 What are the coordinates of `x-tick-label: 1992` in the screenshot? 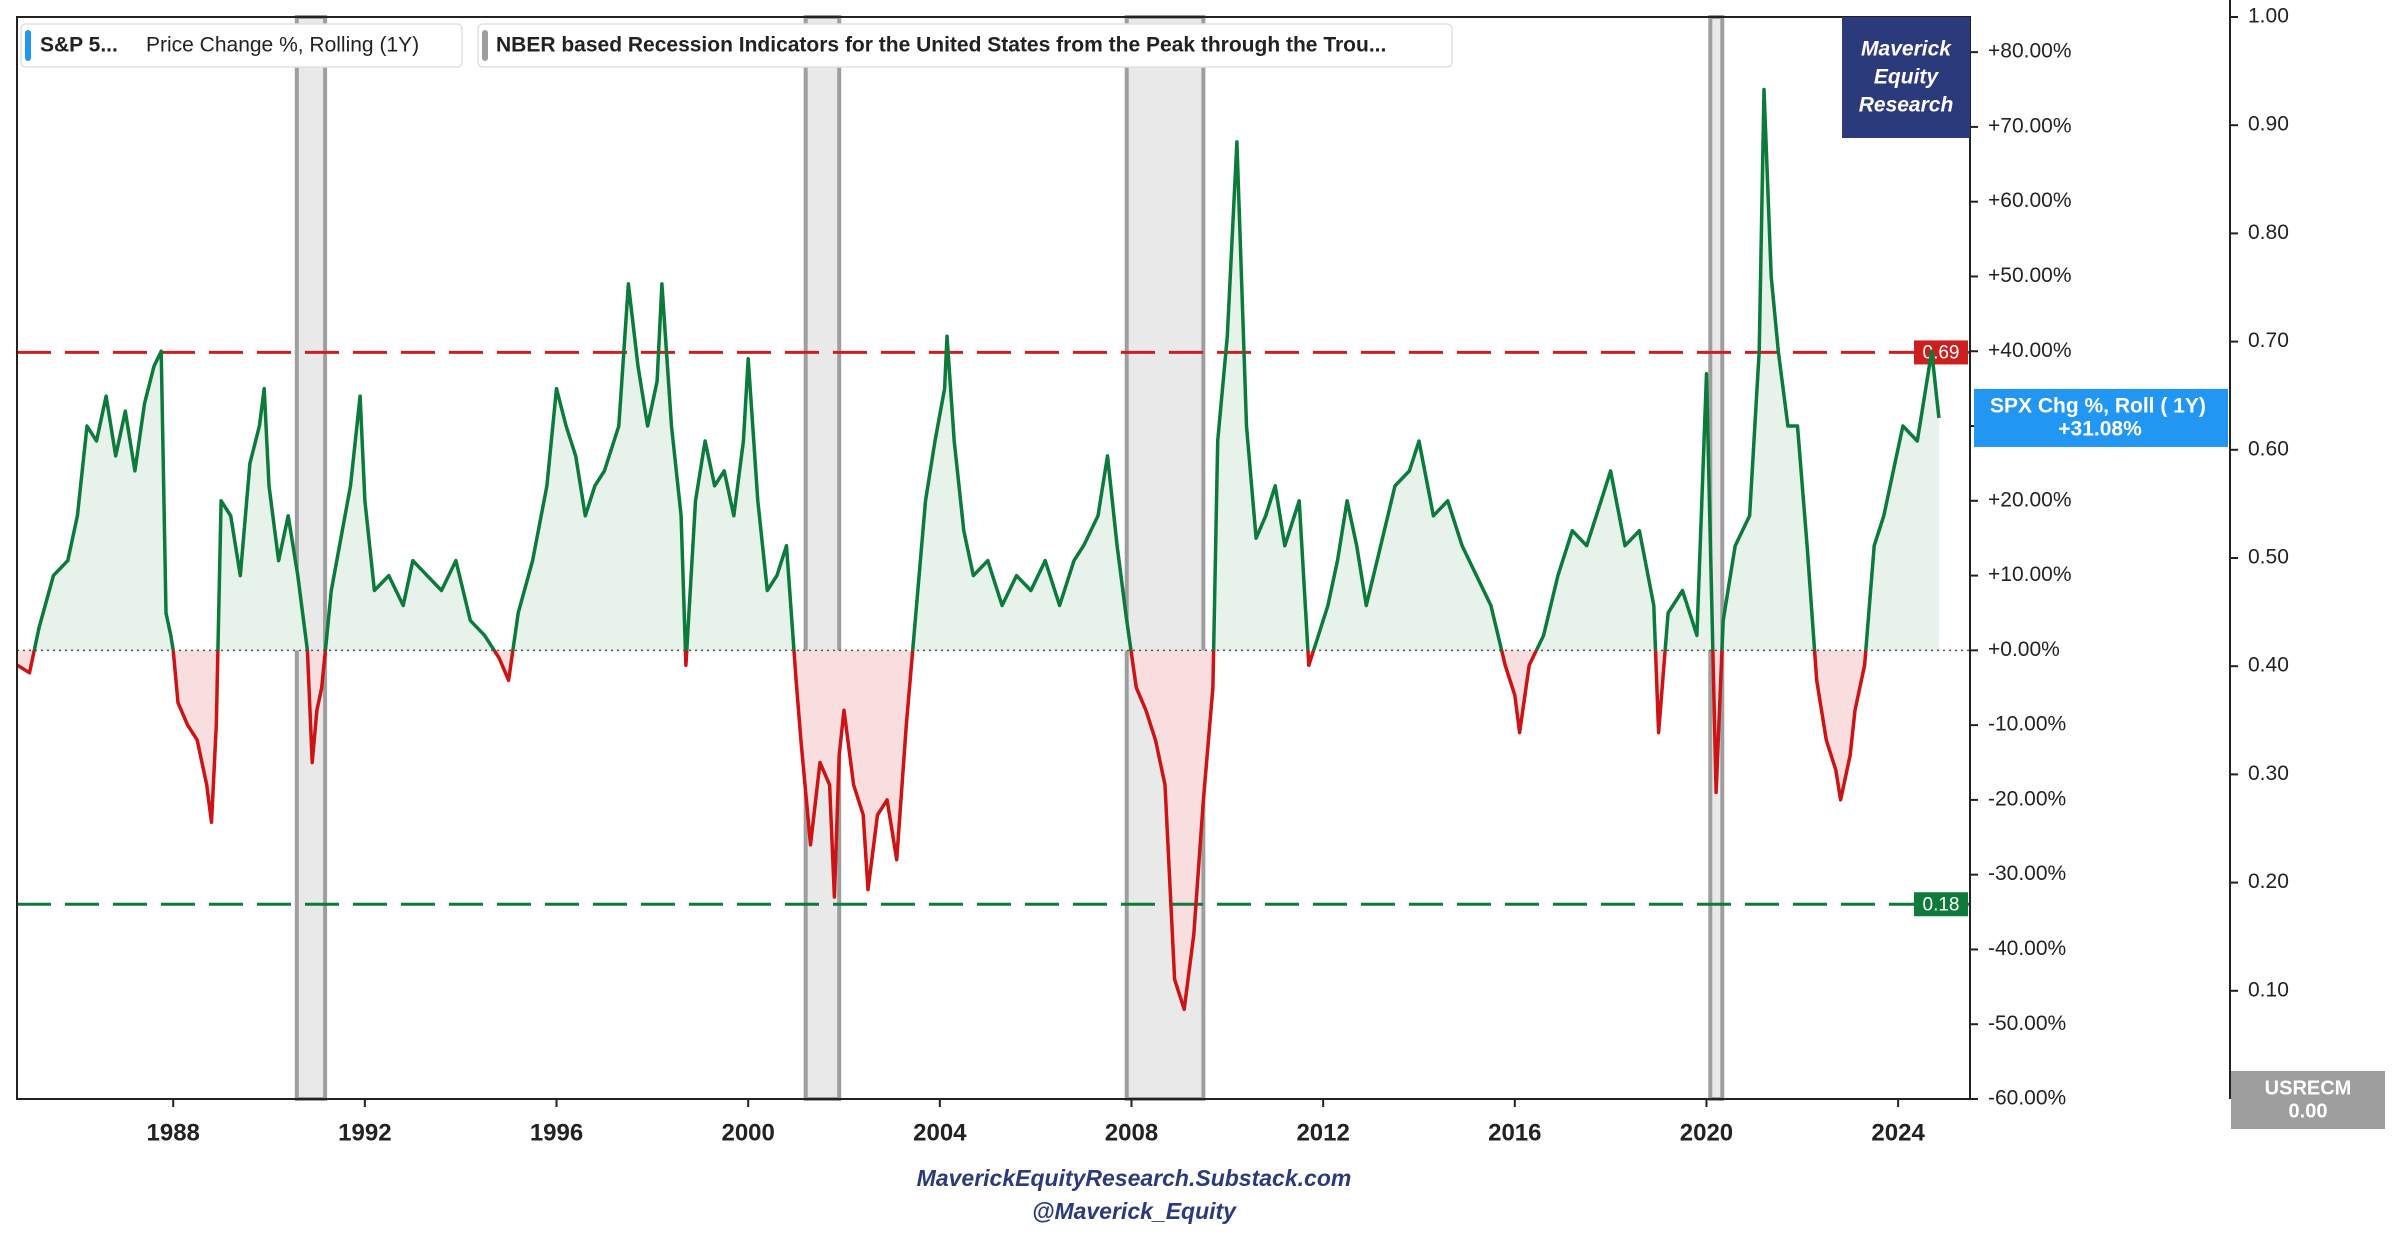 It's located at (364, 1132).